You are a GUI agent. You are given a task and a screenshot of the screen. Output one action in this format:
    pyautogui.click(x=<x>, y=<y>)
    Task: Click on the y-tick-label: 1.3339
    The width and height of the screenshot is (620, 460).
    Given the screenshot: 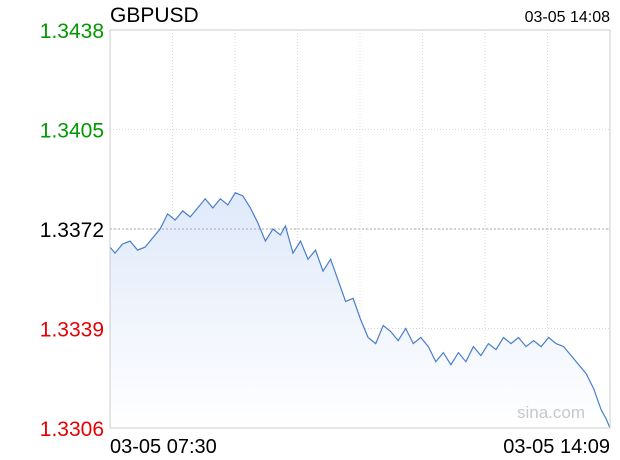 What is the action you would take?
    pyautogui.click(x=72, y=330)
    